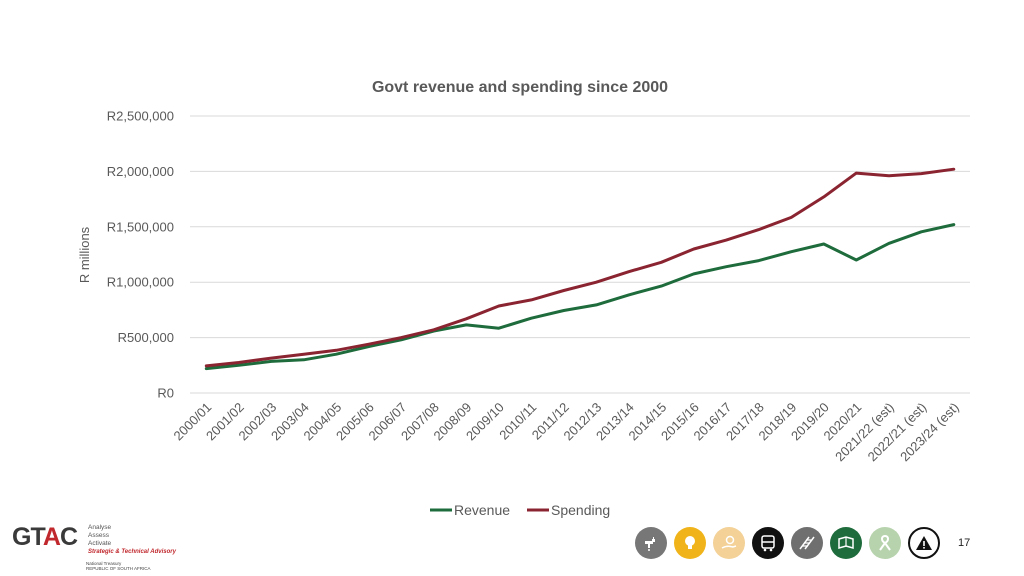 This screenshot has height=576, width=1024. I want to click on hand-coins-icon, so click(729, 543).